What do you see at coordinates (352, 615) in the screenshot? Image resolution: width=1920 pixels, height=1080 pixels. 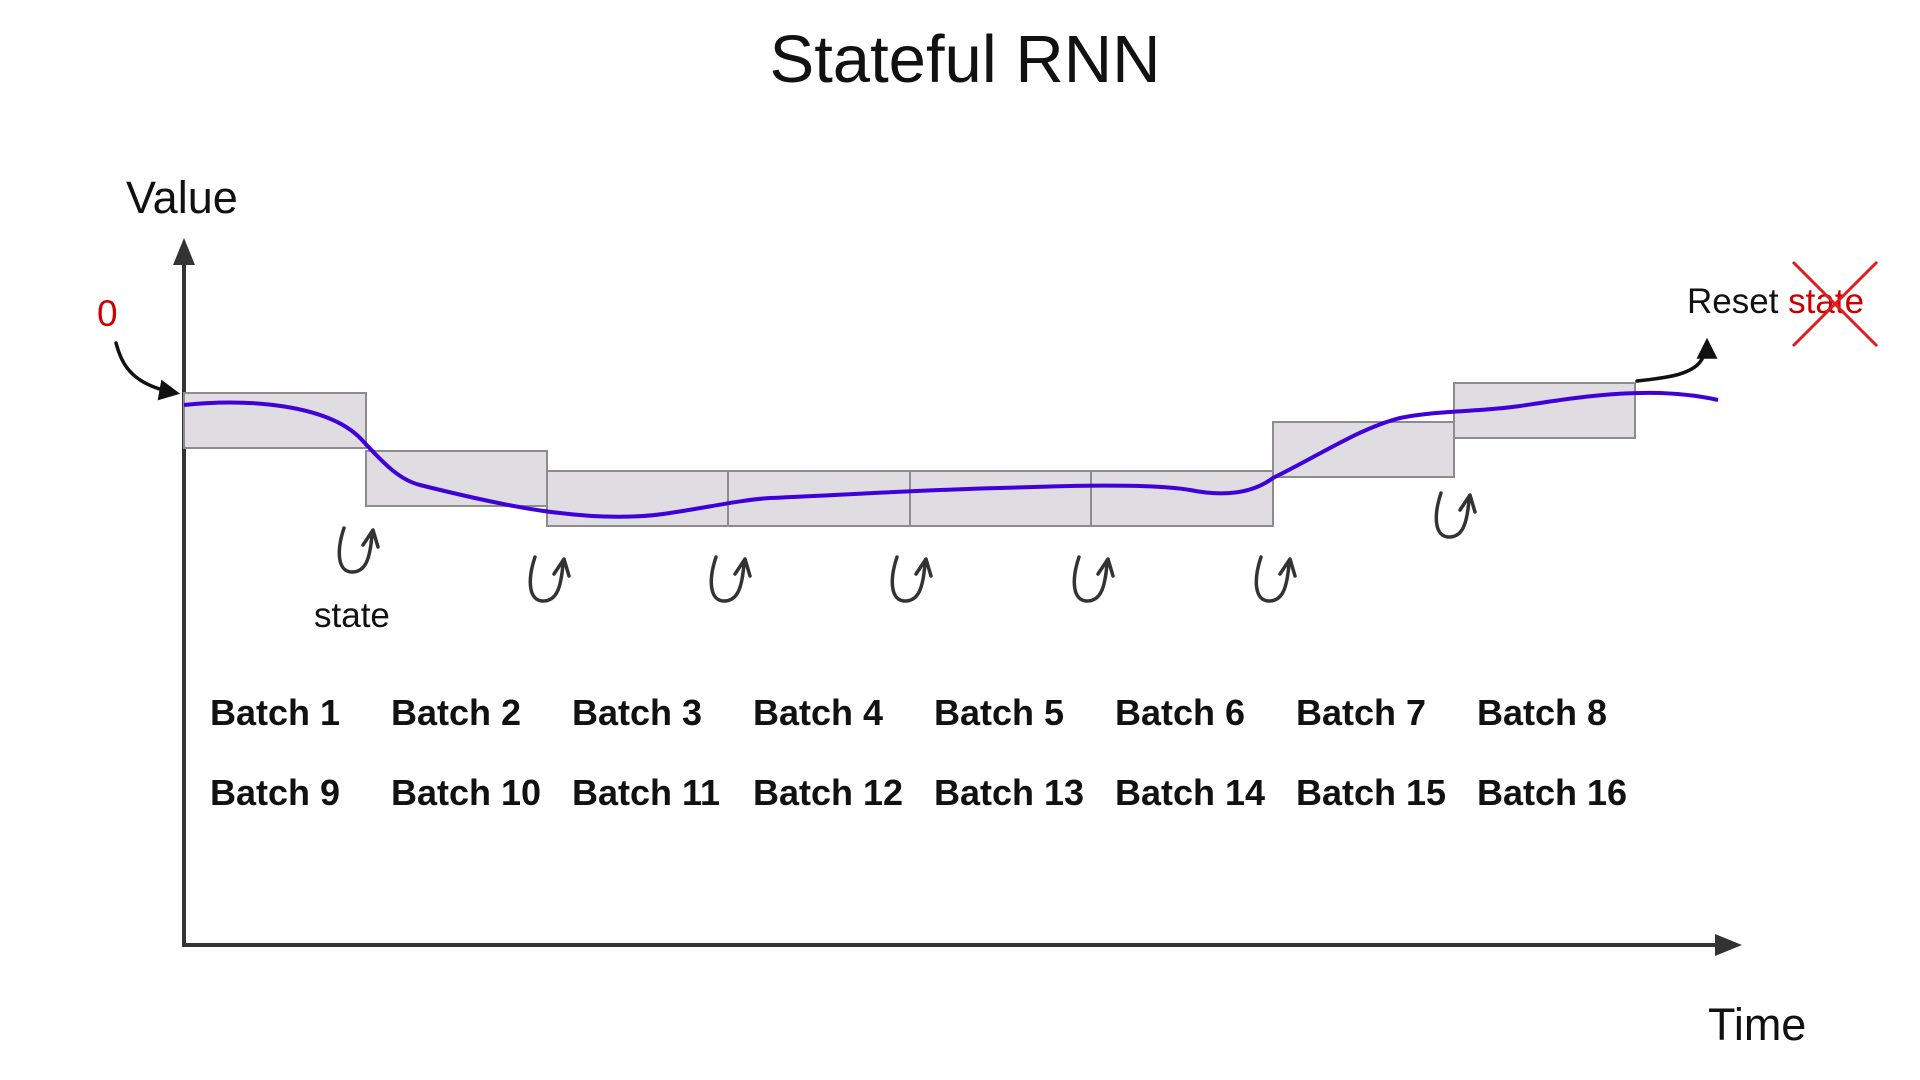 I see `state-label: state` at bounding box center [352, 615].